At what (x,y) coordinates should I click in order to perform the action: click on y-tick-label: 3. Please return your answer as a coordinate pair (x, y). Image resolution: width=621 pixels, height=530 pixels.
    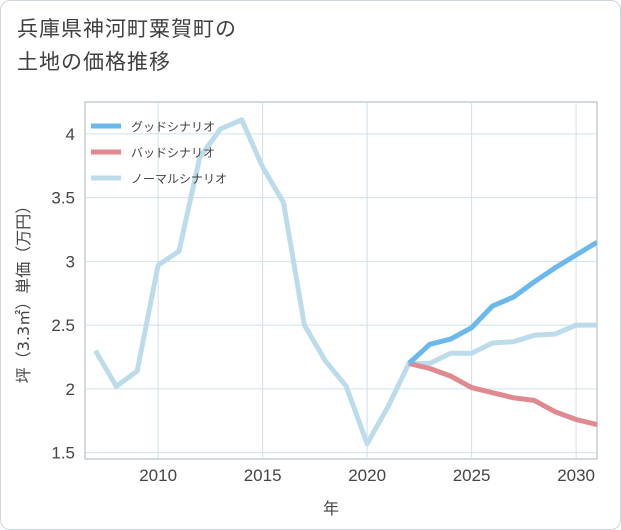
    Looking at the image, I should click on (70, 261).